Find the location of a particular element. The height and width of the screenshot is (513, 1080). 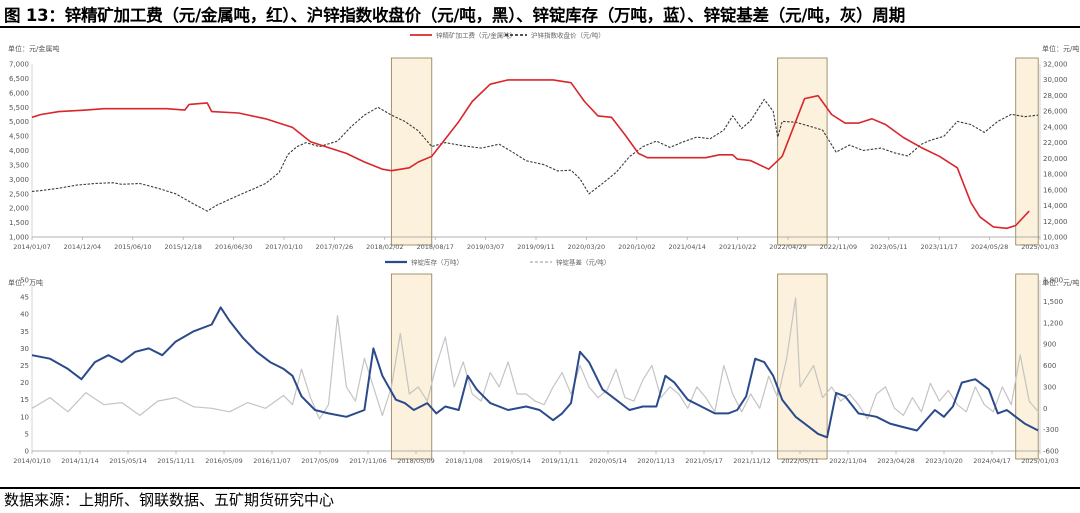

y-right-tick-label: 1,500 is located at coordinates (1053, 302).